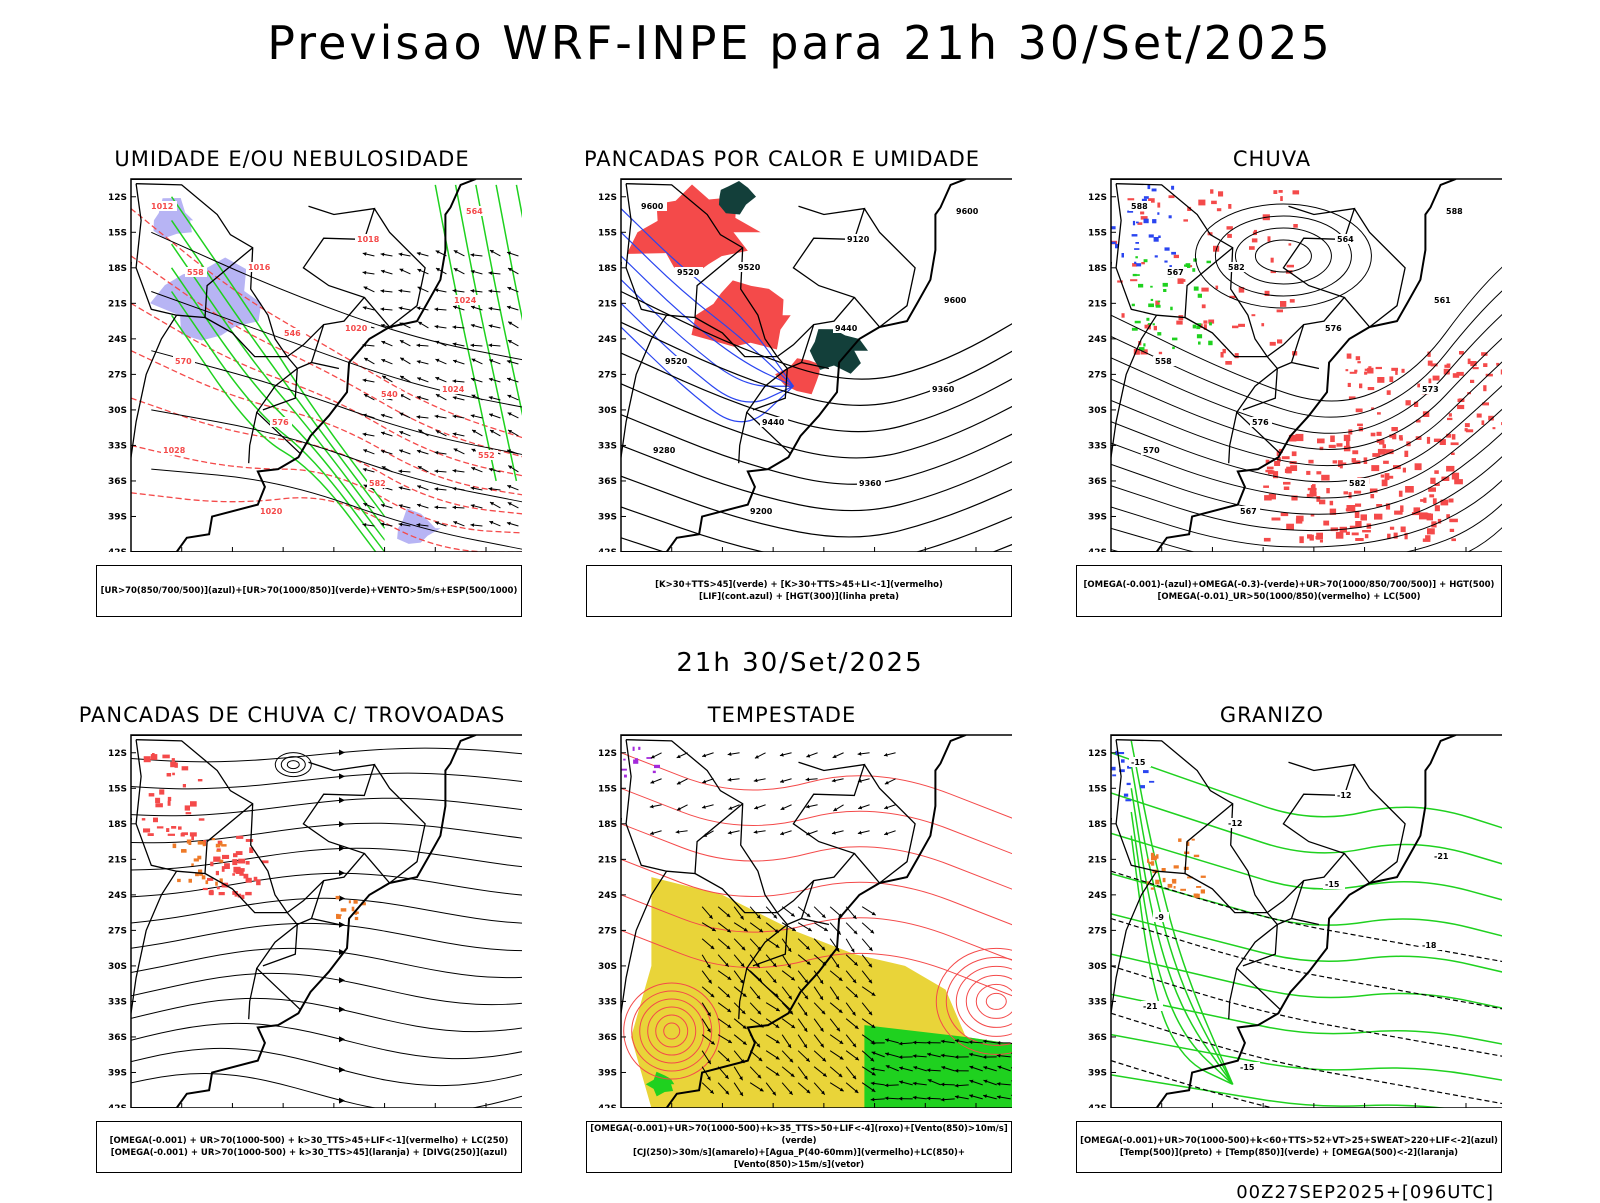  Describe the element at coordinates (858, 239) in the screenshot. I see `contour-label: 9120` at that location.